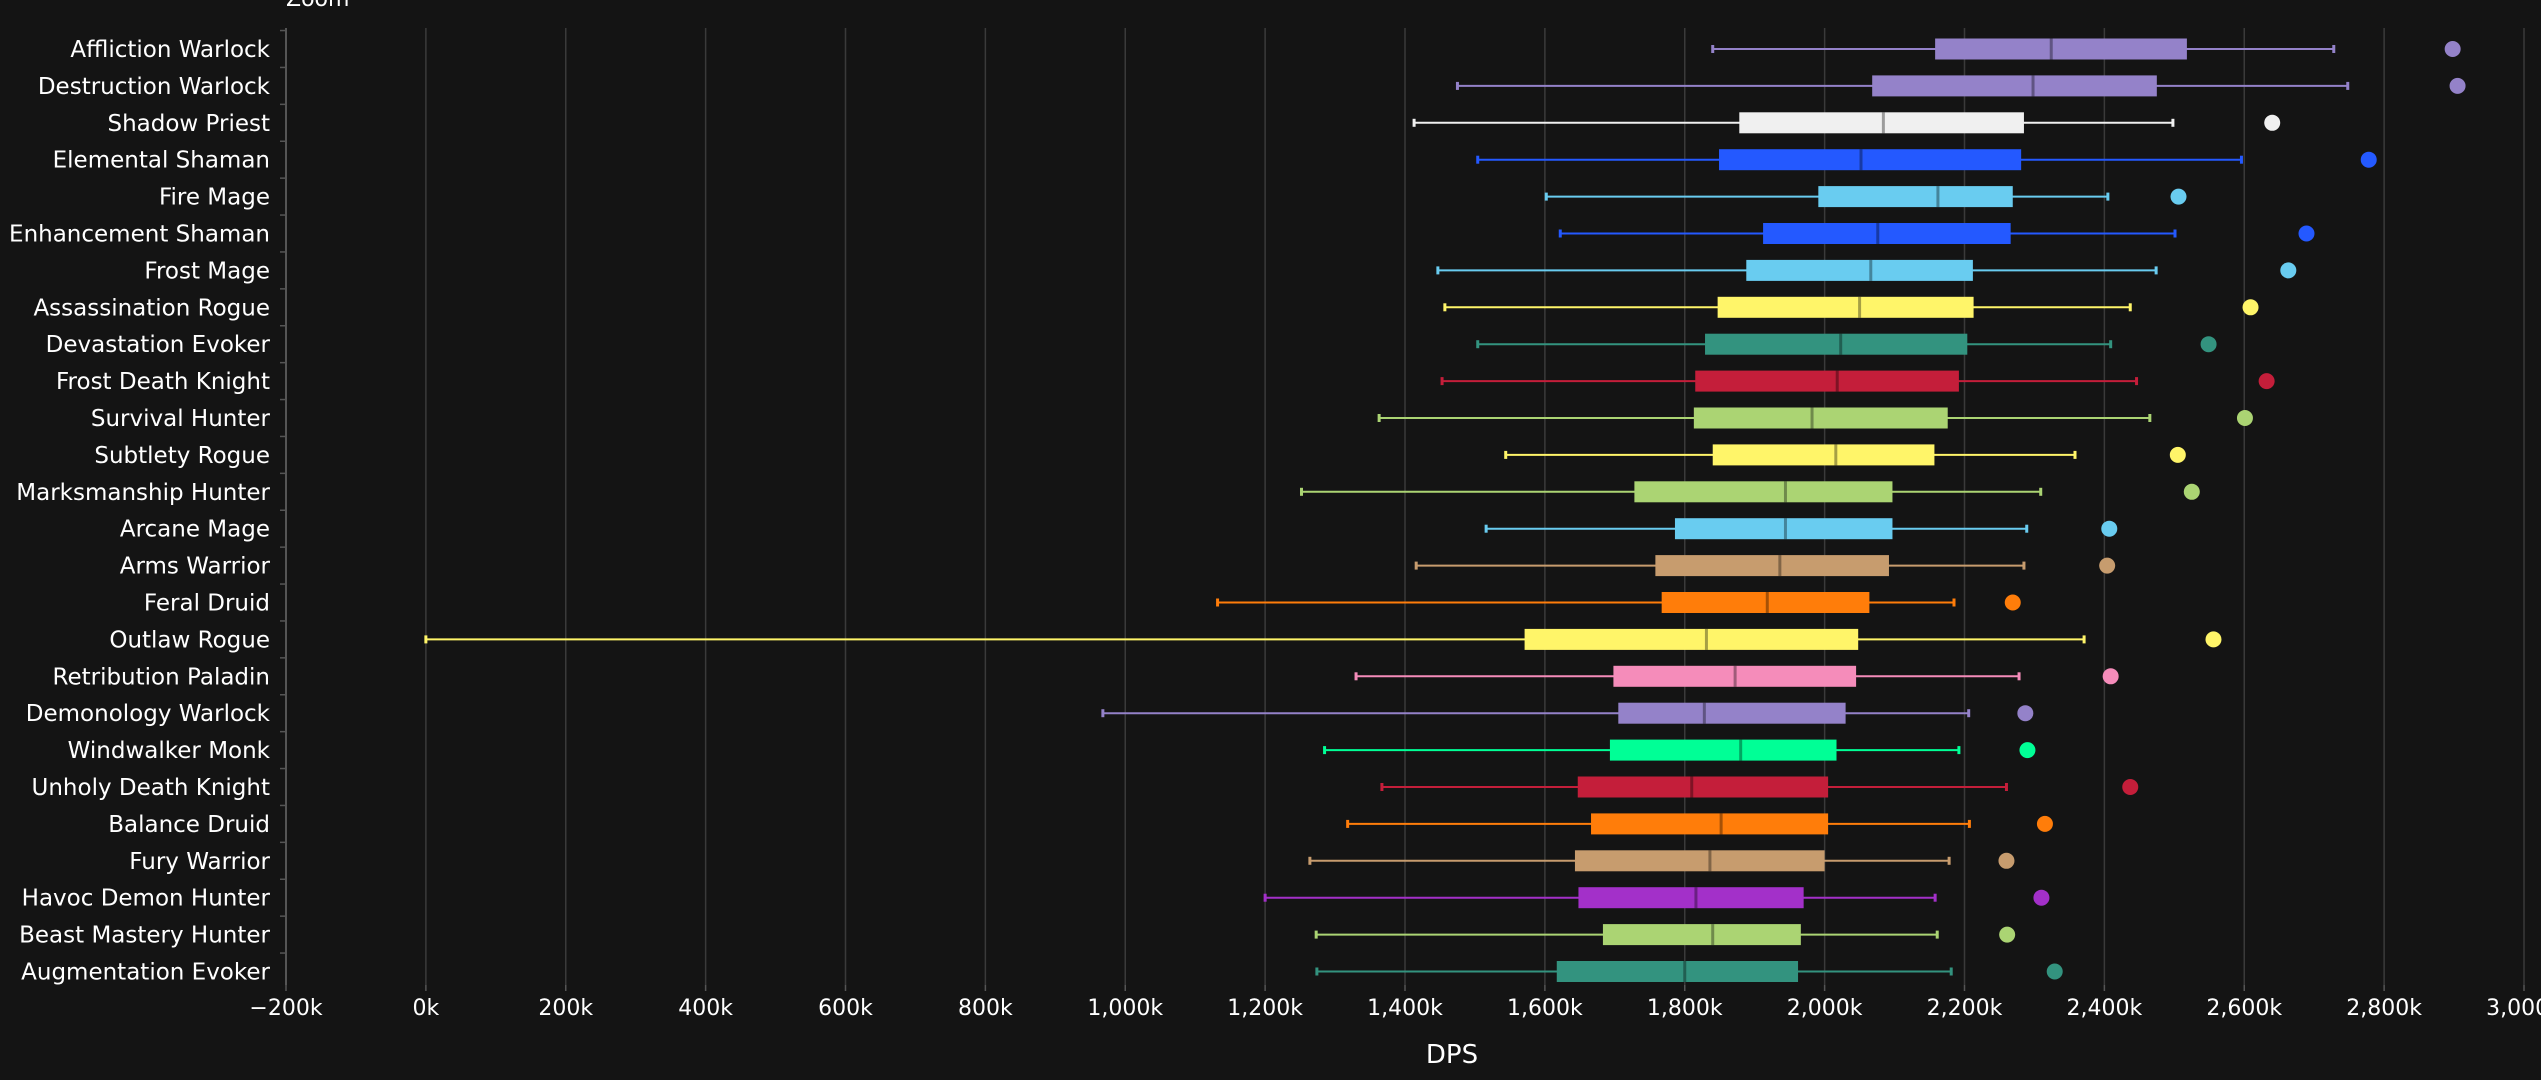 This screenshot has width=2541, height=1080. What do you see at coordinates (154, 87) in the screenshot?
I see `category-label: Destruction Warlock` at bounding box center [154, 87].